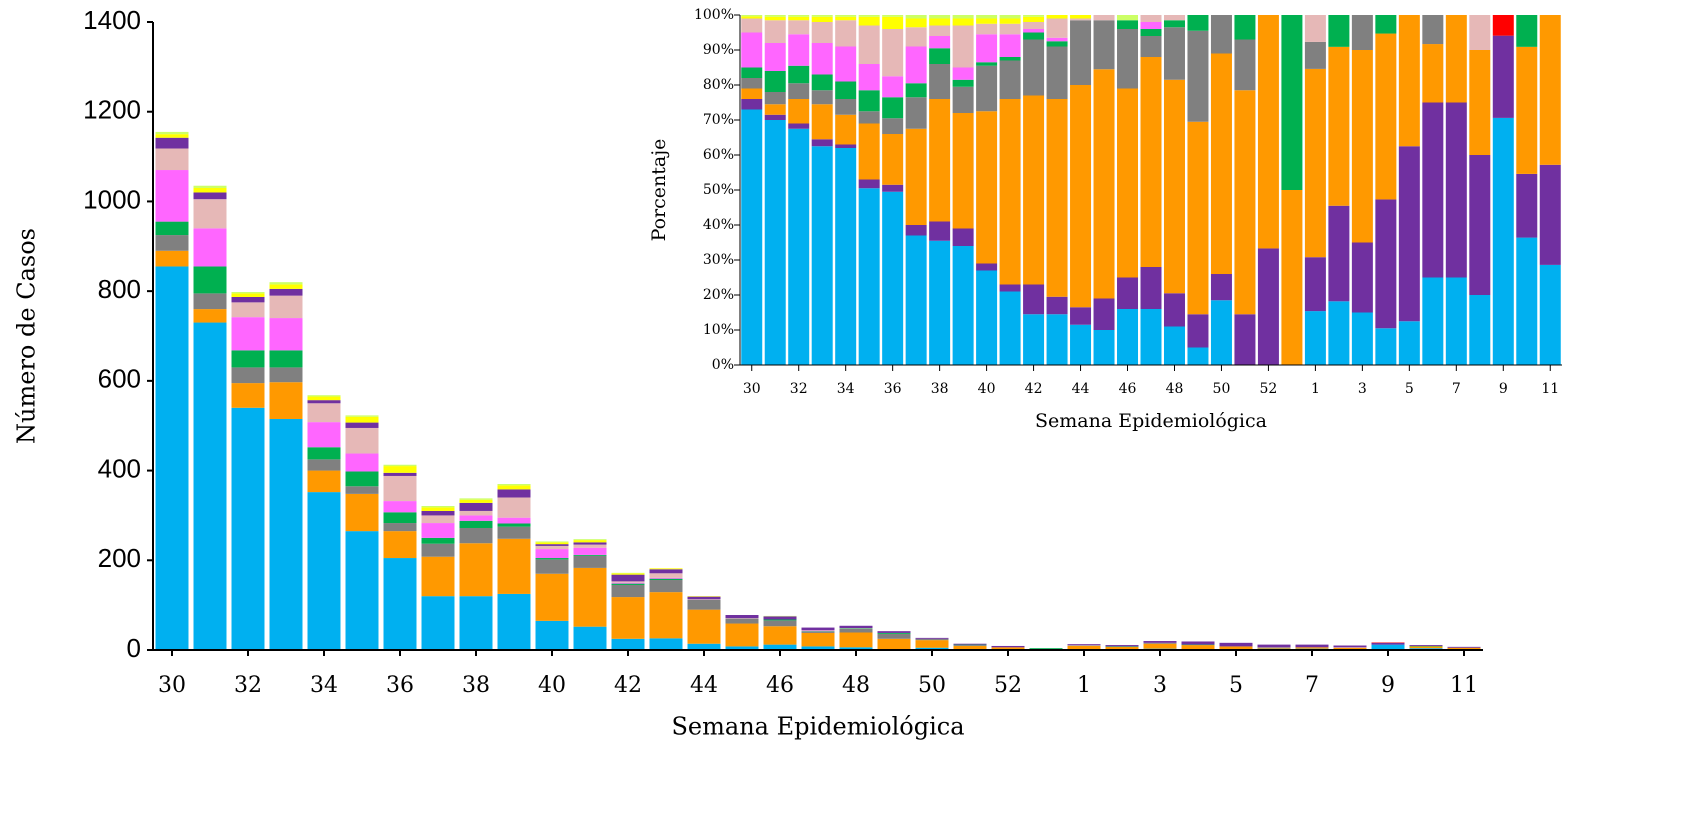  I want to click on y-tick-label: 1000, so click(112, 199).